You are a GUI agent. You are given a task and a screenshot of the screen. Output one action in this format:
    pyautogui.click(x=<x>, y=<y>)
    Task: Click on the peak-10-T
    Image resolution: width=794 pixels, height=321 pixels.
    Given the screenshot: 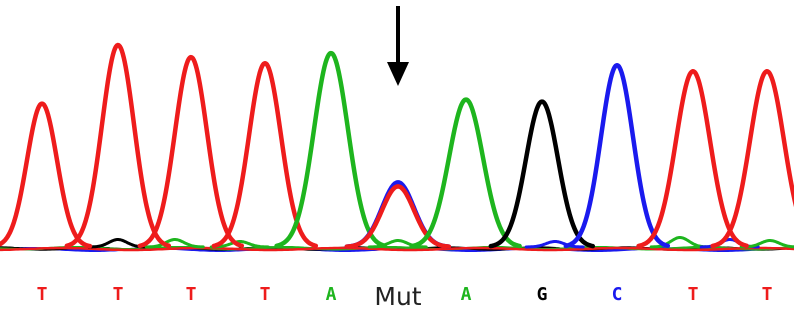 What is the action you would take?
    pyautogui.click(x=752, y=159)
    